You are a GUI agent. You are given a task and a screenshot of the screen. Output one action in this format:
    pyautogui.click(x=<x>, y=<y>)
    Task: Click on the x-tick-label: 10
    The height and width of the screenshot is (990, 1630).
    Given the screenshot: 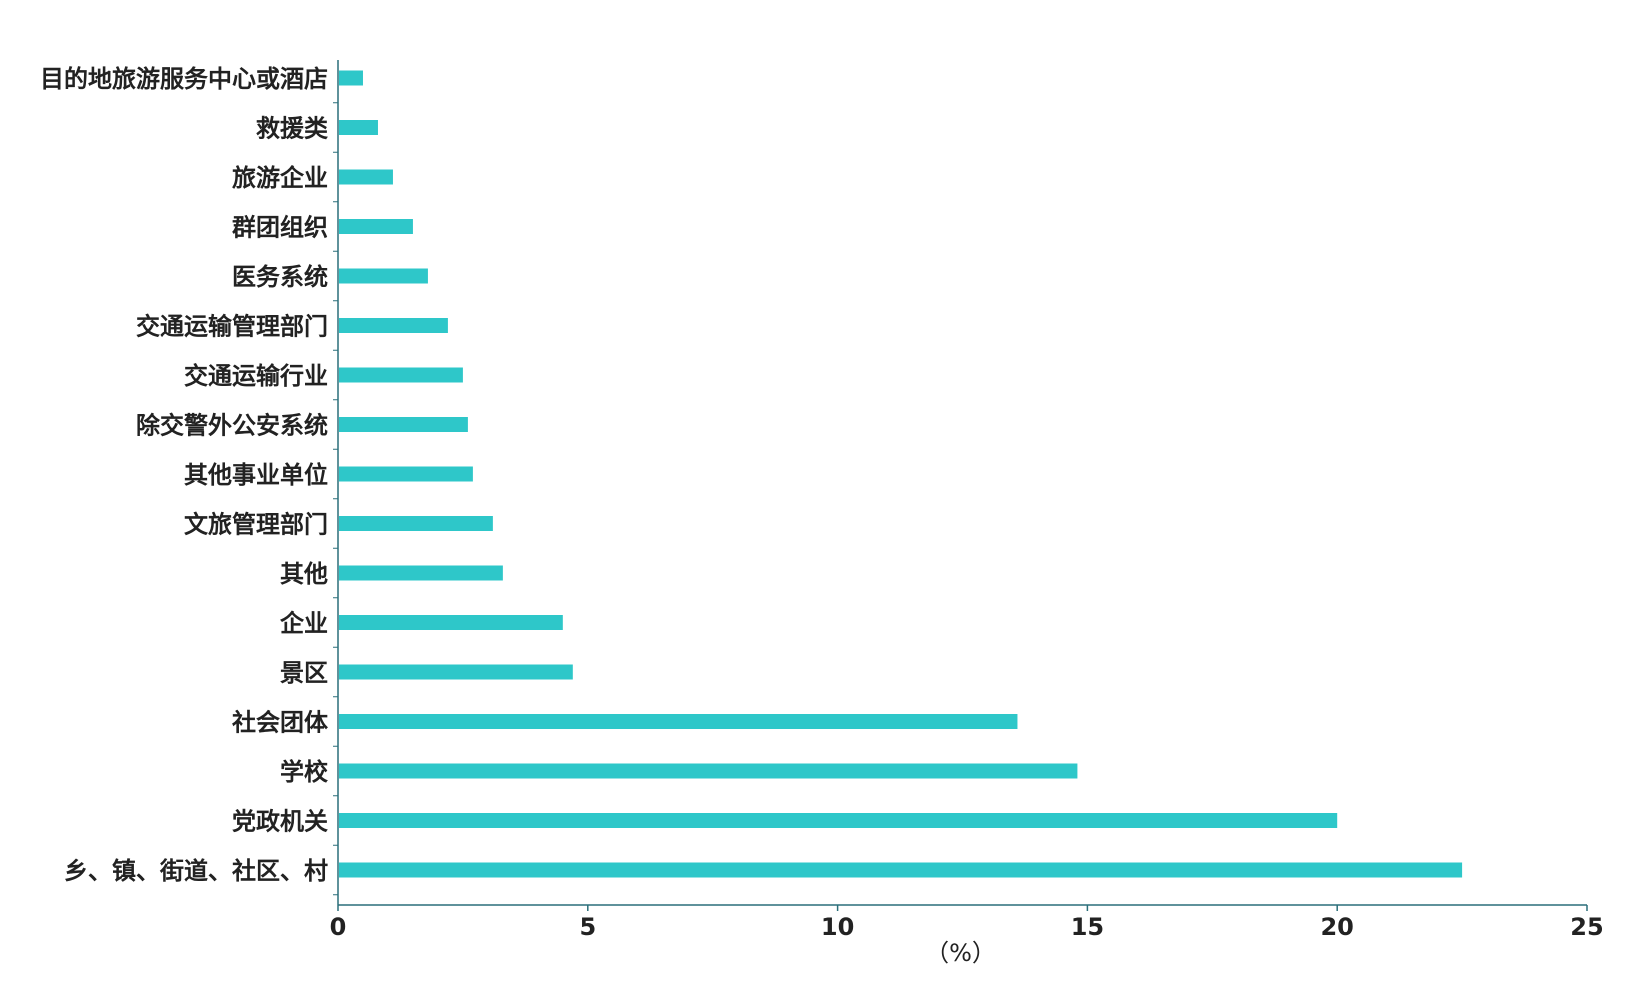 What is the action you would take?
    pyautogui.click(x=837, y=927)
    